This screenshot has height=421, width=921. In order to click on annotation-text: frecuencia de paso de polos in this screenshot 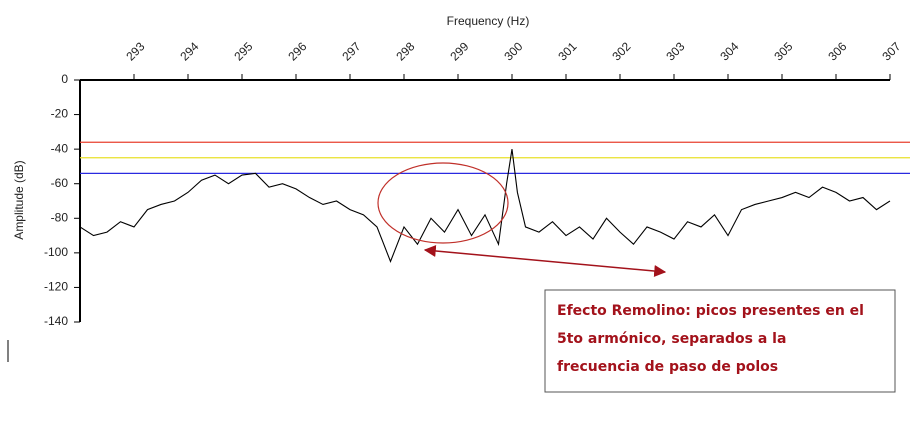, I will do `click(667, 367)`.